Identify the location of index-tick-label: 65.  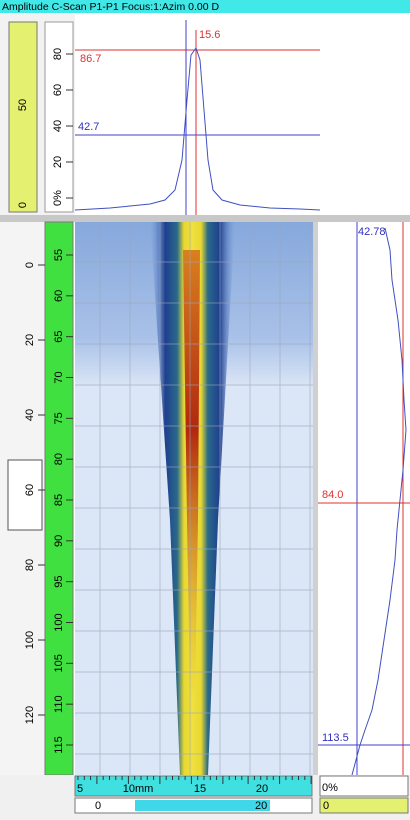
(59, 337).